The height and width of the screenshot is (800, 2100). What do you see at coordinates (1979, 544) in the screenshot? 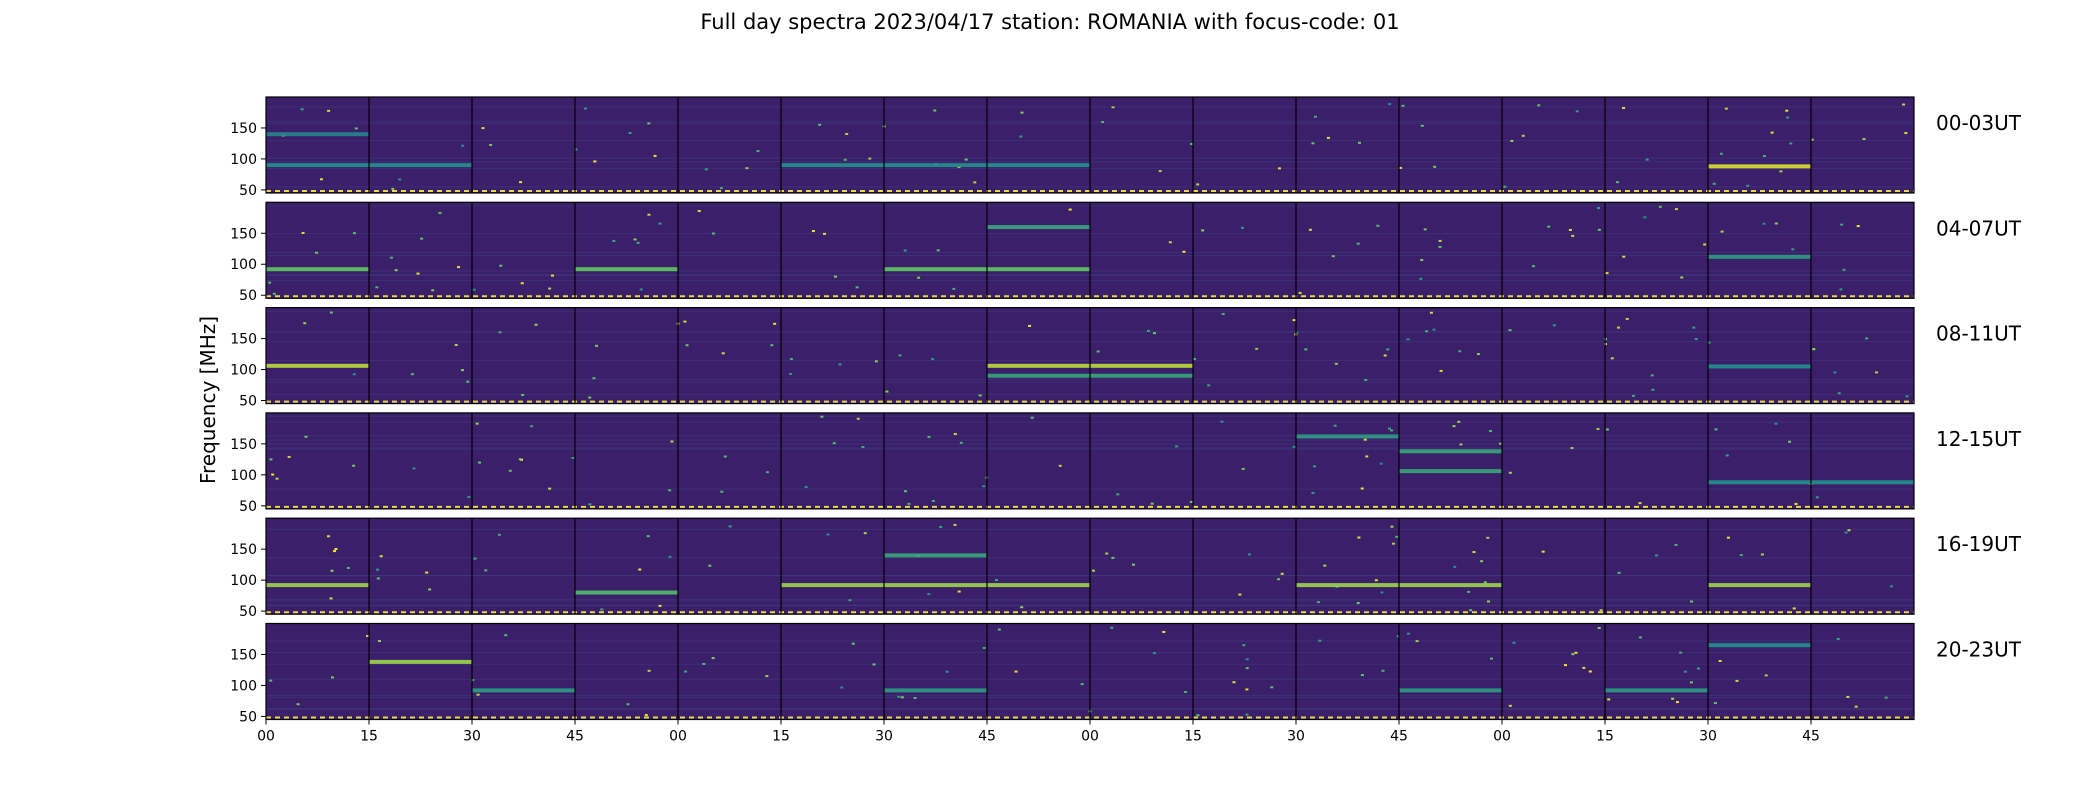
I see `row-time-label: 16-19UT` at bounding box center [1979, 544].